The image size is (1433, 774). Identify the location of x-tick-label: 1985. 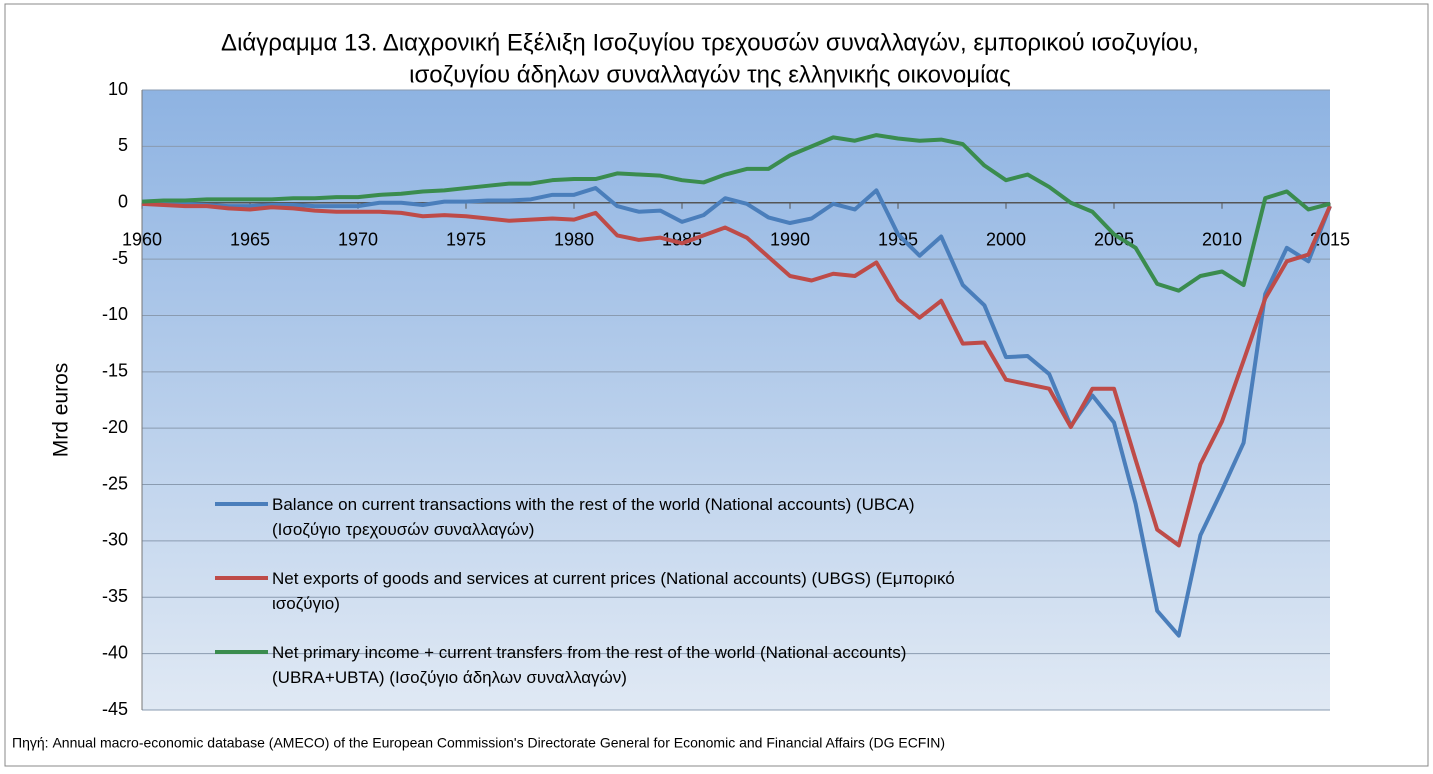
(682, 239).